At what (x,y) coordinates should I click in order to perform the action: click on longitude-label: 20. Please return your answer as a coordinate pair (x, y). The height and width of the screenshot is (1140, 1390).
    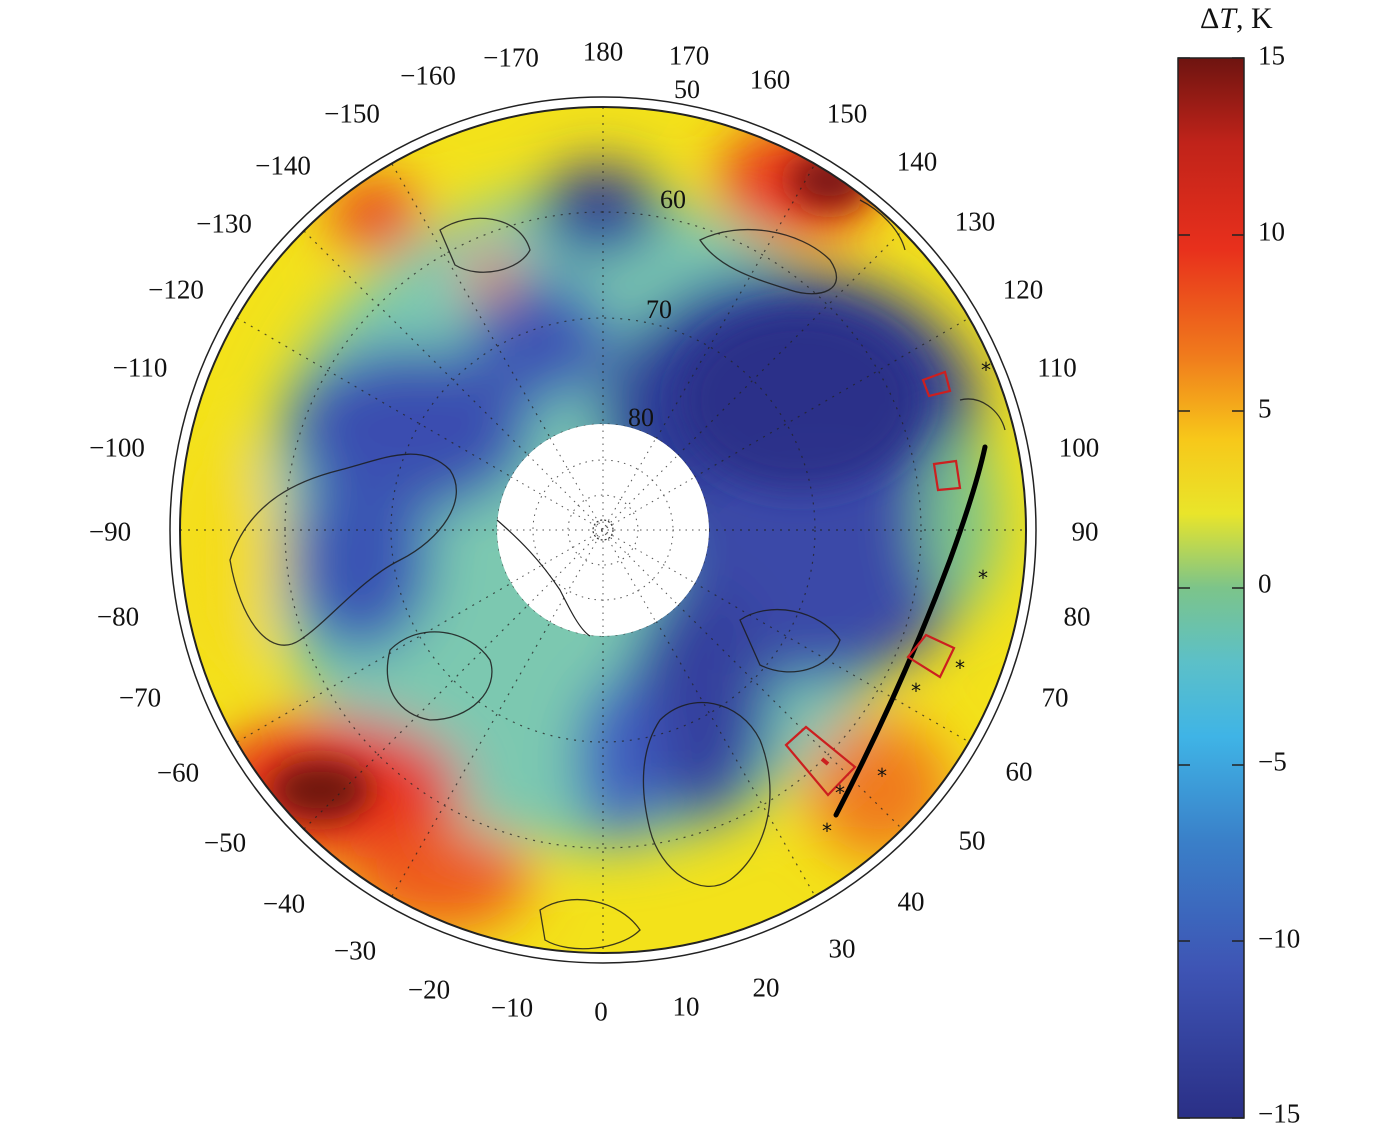
    Looking at the image, I should click on (766, 987).